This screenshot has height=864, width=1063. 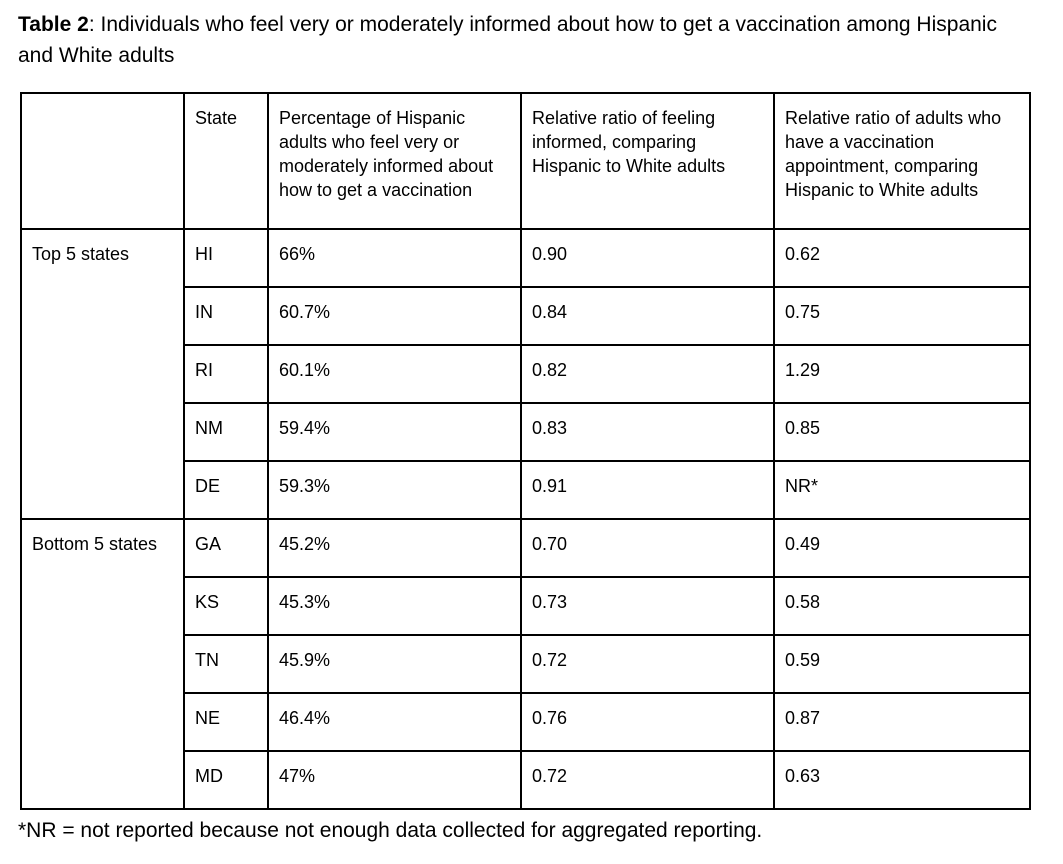 I want to click on pct-cell: 45.9%, so click(x=394, y=664).